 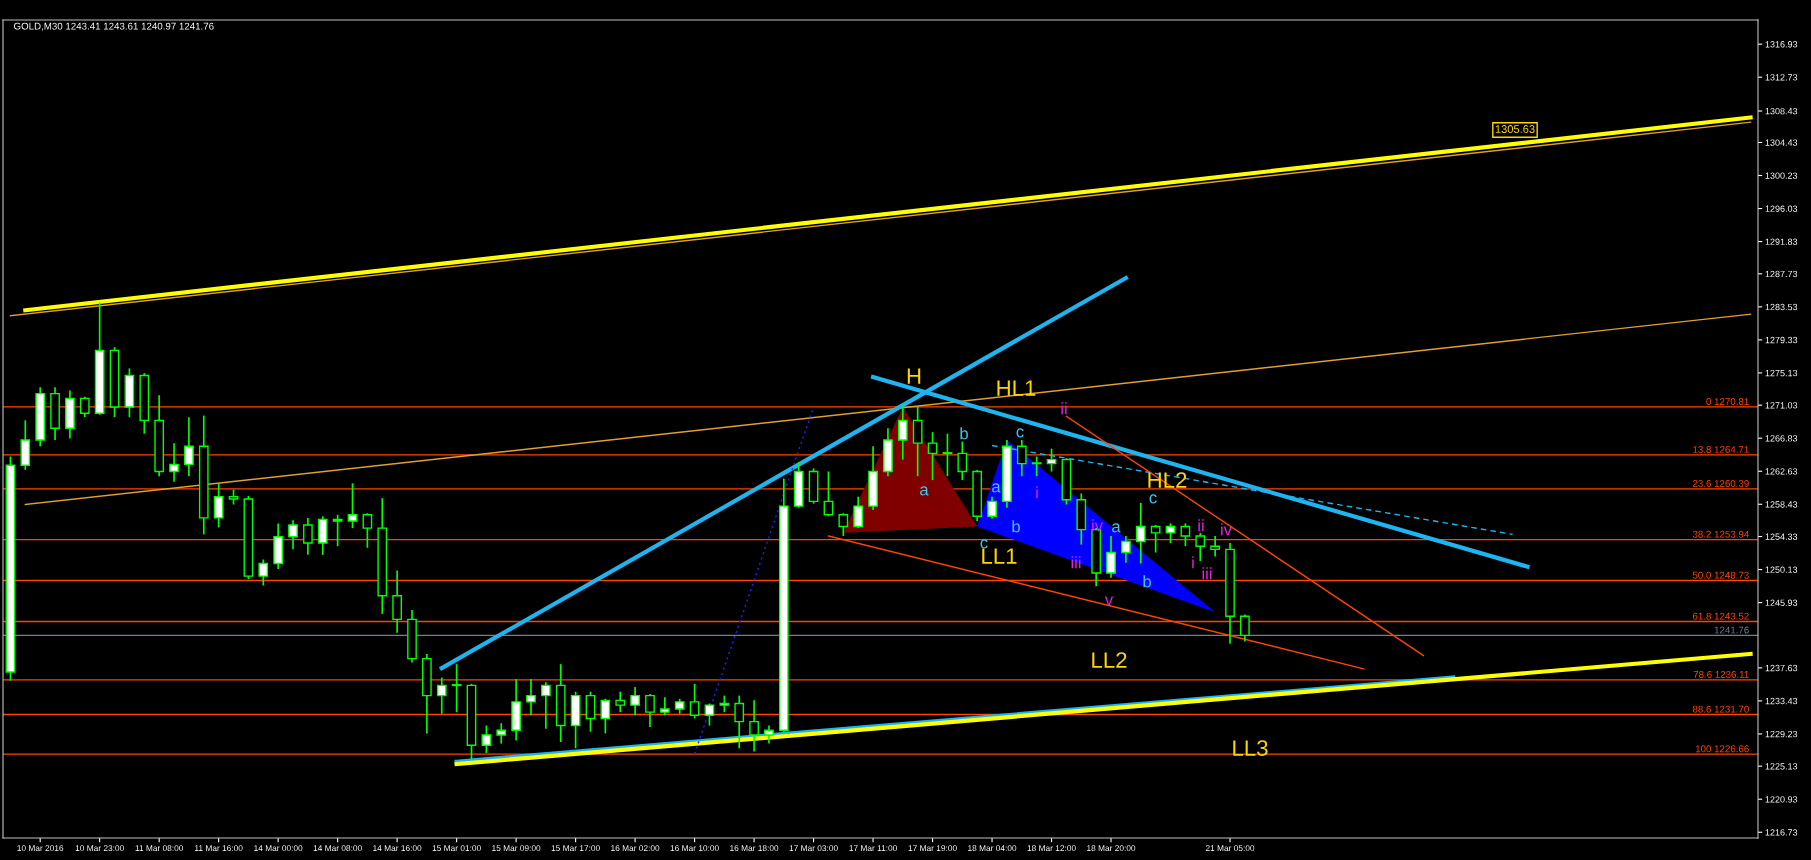 I want to click on x-tick-label: 15 Mar 01:00, so click(x=456, y=848).